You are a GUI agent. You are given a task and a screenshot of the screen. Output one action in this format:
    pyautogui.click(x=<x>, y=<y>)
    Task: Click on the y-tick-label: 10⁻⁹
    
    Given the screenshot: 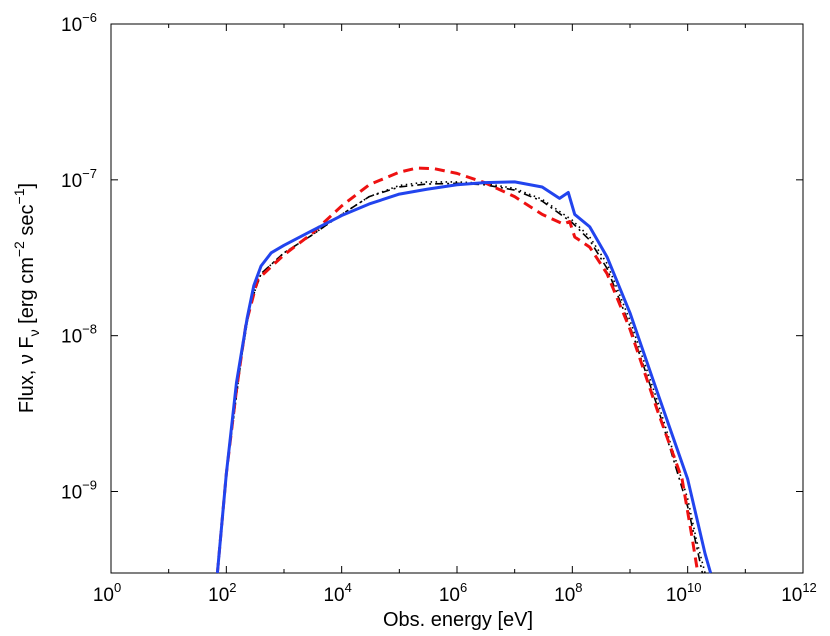 What is the action you would take?
    pyautogui.click(x=79, y=491)
    